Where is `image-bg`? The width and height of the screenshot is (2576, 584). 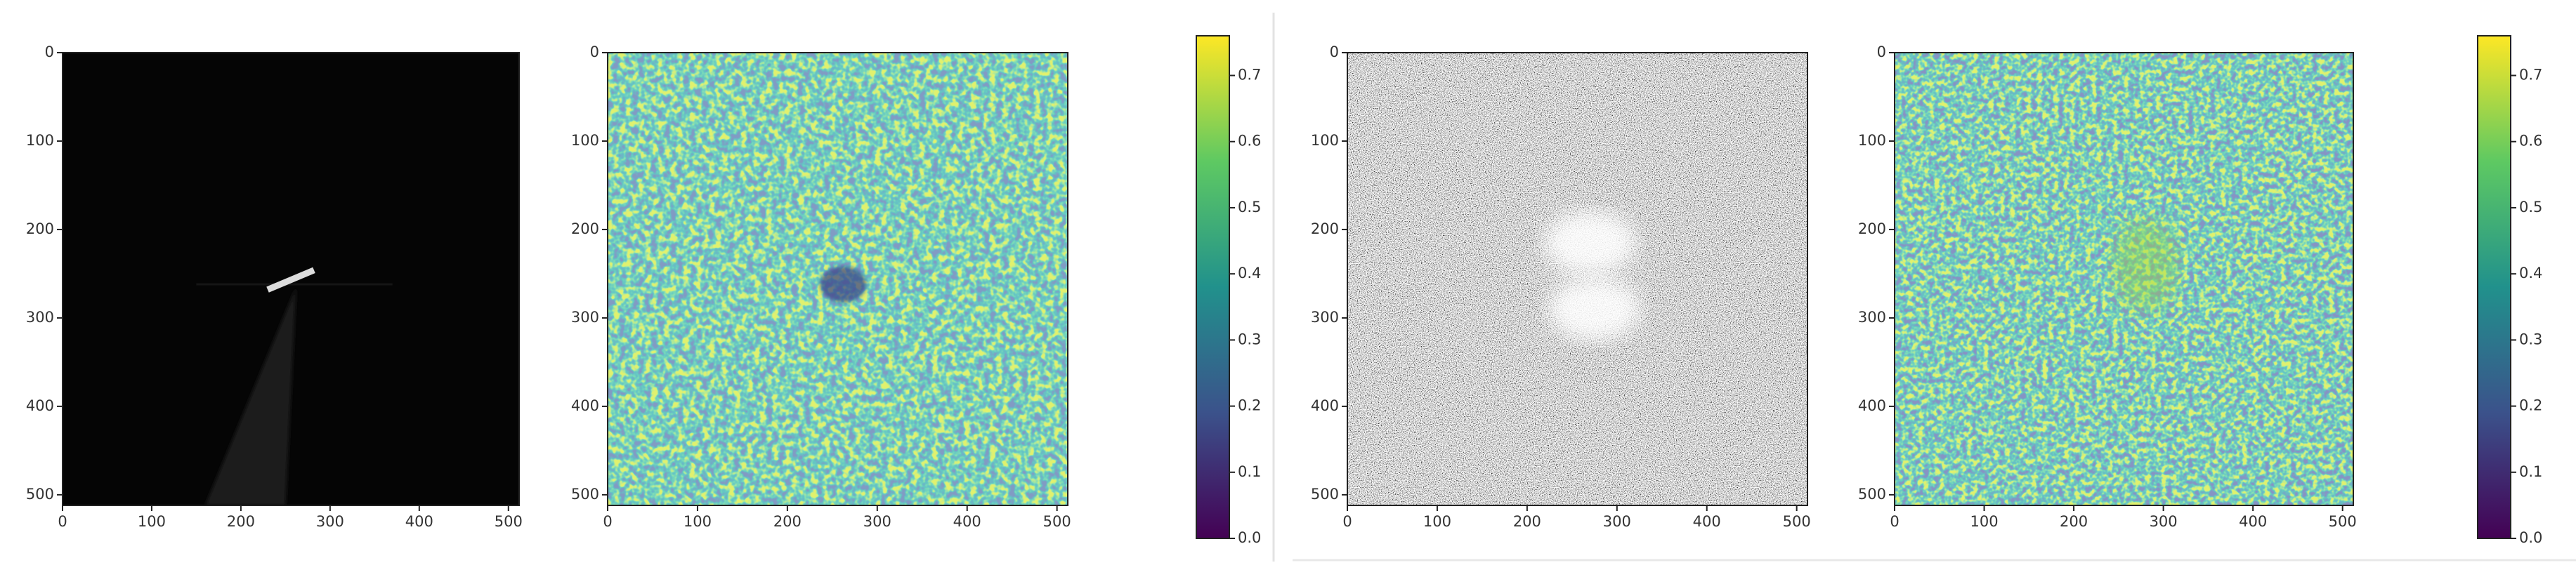 image-bg is located at coordinates (1577, 279).